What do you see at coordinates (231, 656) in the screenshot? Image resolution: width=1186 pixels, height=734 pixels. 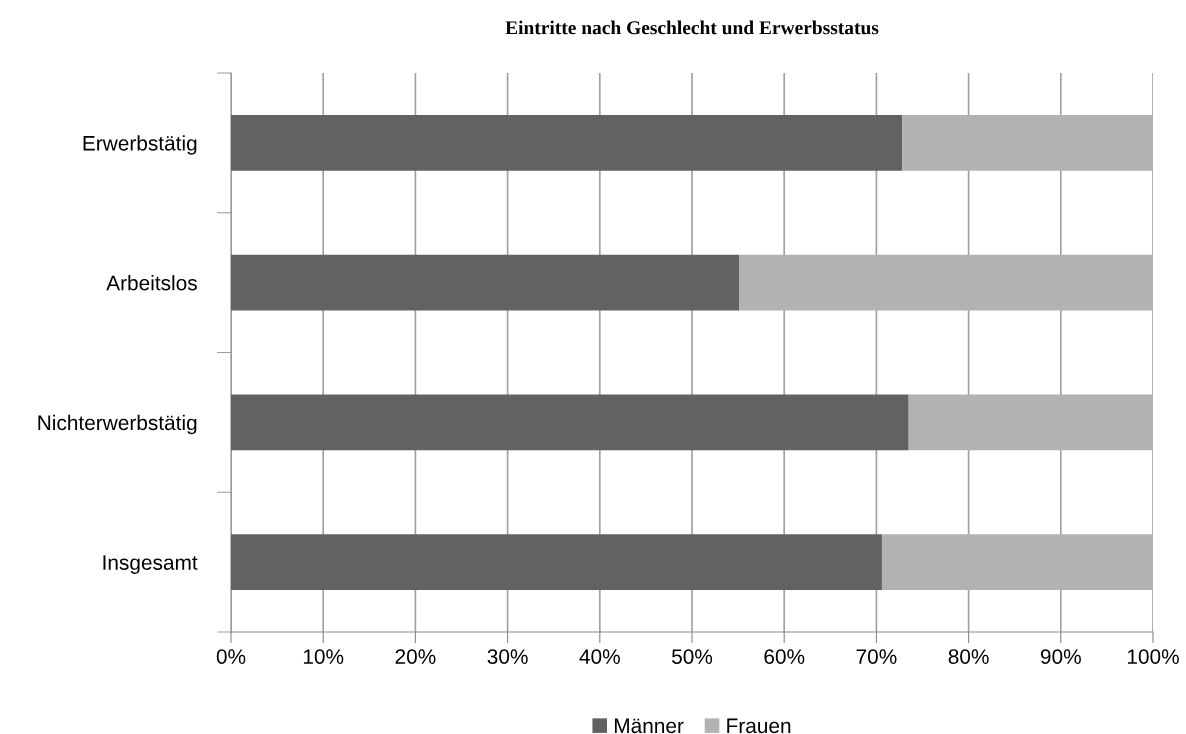 I see `x-tick-label: 0%` at bounding box center [231, 656].